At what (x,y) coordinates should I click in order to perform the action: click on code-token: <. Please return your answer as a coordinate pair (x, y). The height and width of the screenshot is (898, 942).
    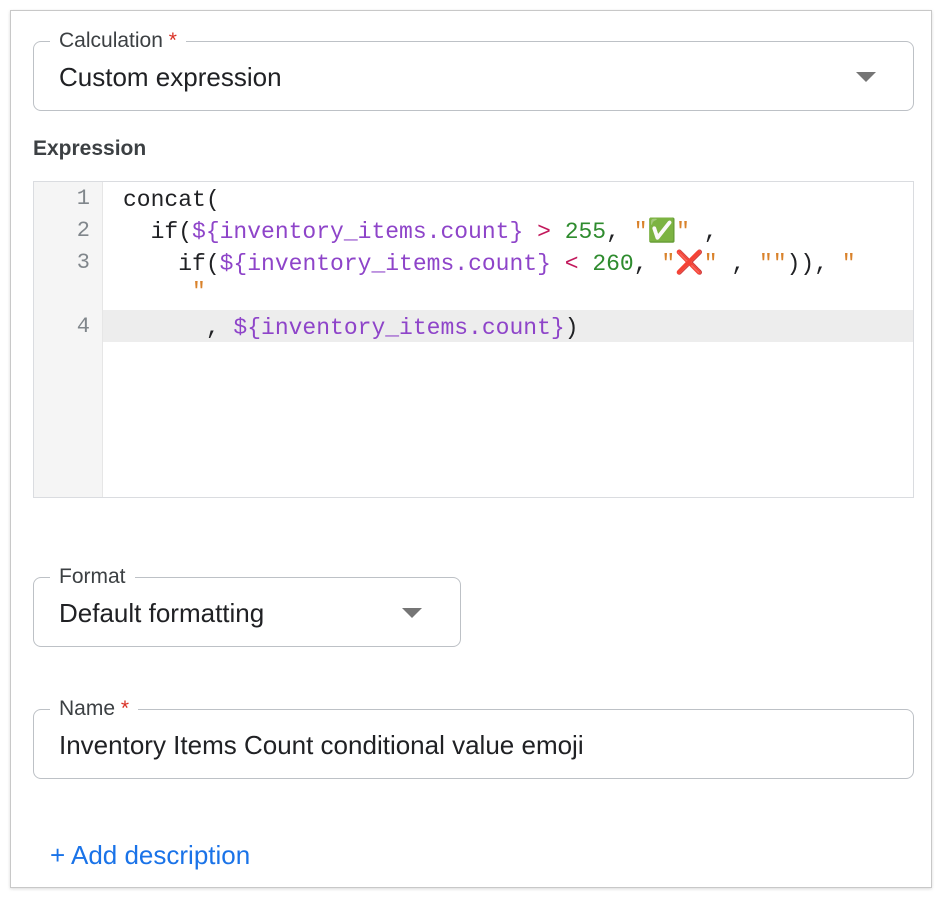
    Looking at the image, I should click on (571, 264).